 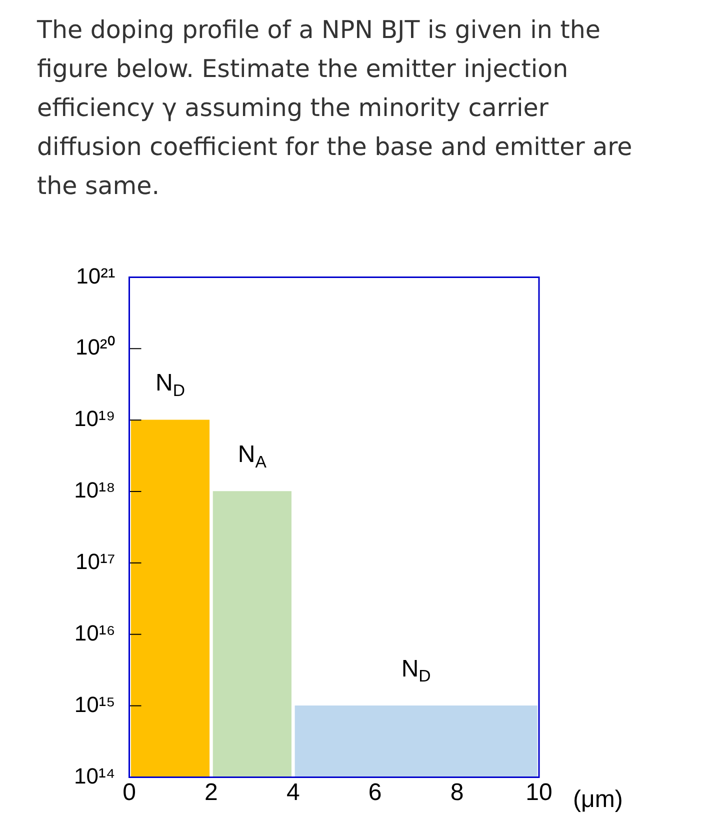 I want to click on x-tick-label: 6, so click(x=375, y=792).